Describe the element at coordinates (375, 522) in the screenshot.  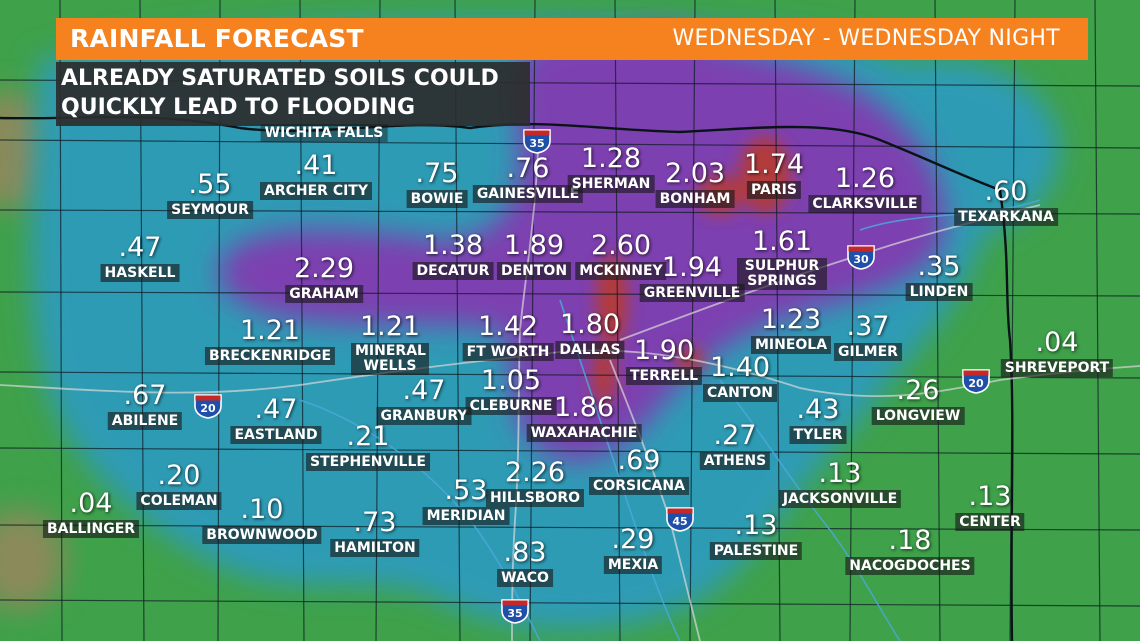
I see `rainfall-amount: .73` at that location.